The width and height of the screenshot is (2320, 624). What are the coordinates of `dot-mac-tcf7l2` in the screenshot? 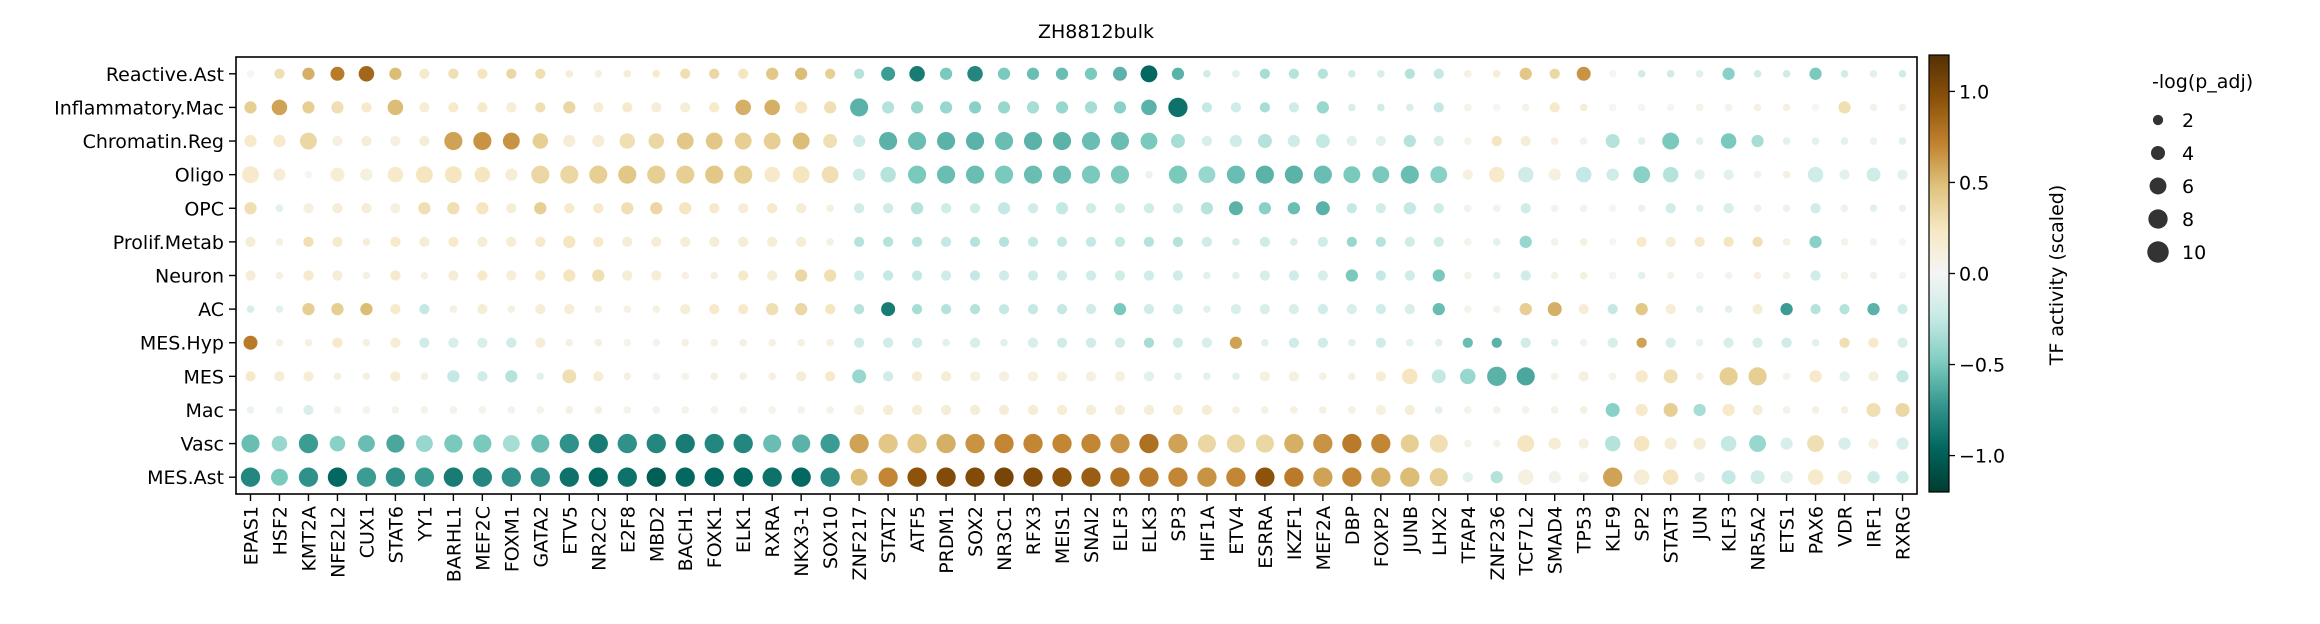 It's located at (1525, 410).